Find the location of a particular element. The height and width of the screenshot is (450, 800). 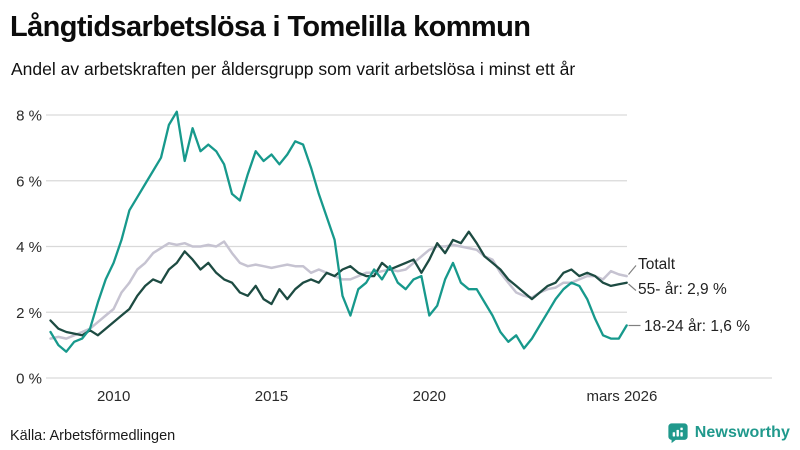

svg-text: 18-24 år: 1,6 % is located at coordinates (697, 326).